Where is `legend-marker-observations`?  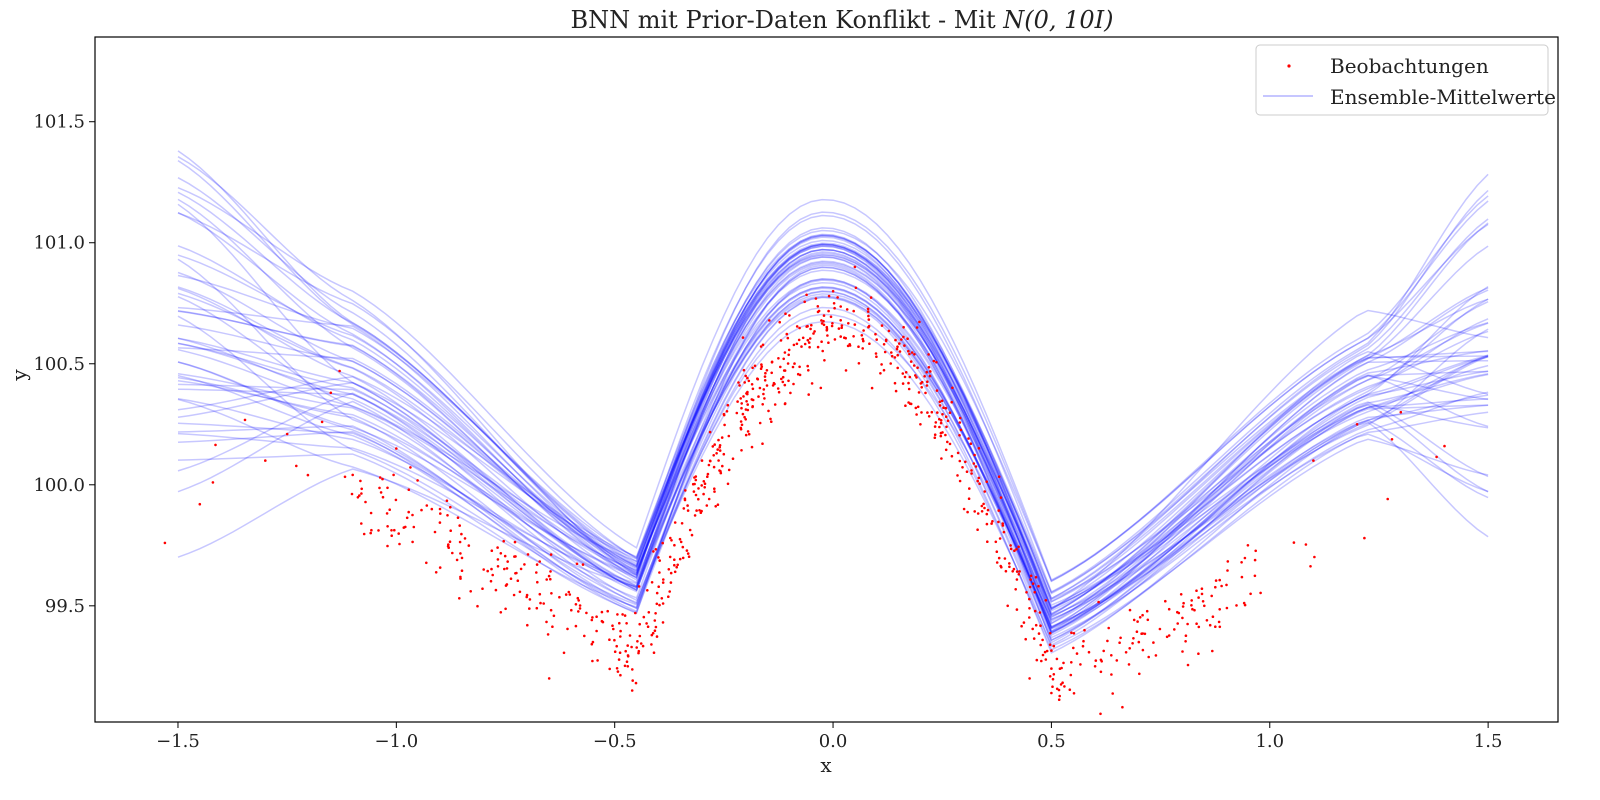
legend-marker-observations is located at coordinates (1289, 66).